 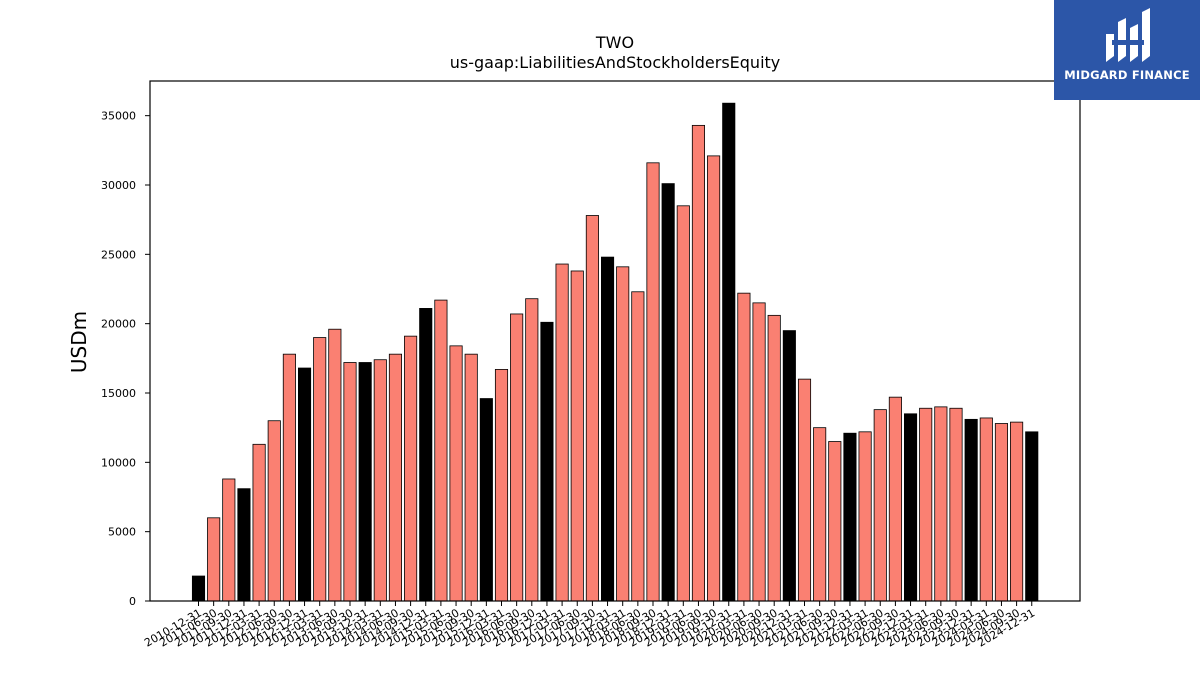 I want to click on y-axis: 0 5000 10000 15000 20000 25000 30000 35000, so click(x=125, y=359).